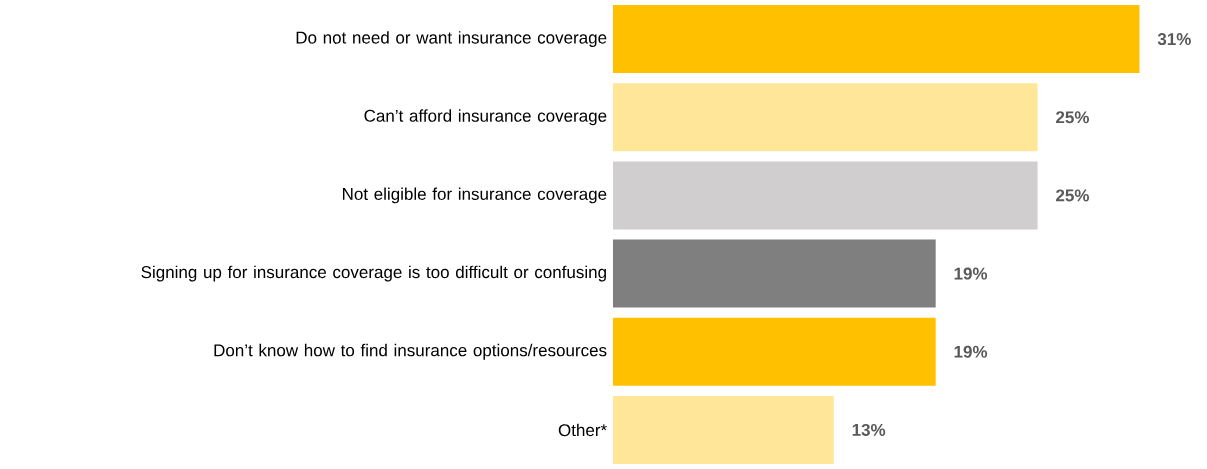 This screenshot has height=469, width=1207. Describe the element at coordinates (451, 39) in the screenshot. I see `y-tick-label: Do not need or want insurance coverage` at that location.